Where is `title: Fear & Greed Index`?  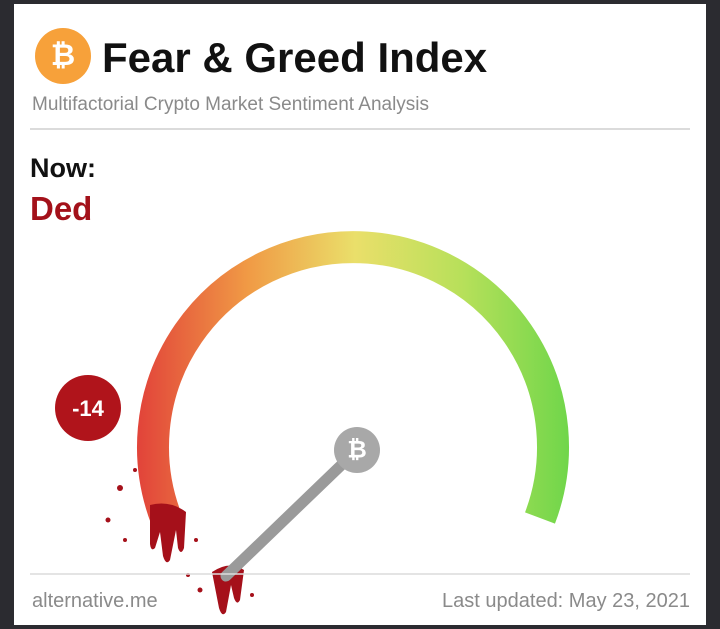
title: Fear & Greed Index is located at coordinates (295, 57).